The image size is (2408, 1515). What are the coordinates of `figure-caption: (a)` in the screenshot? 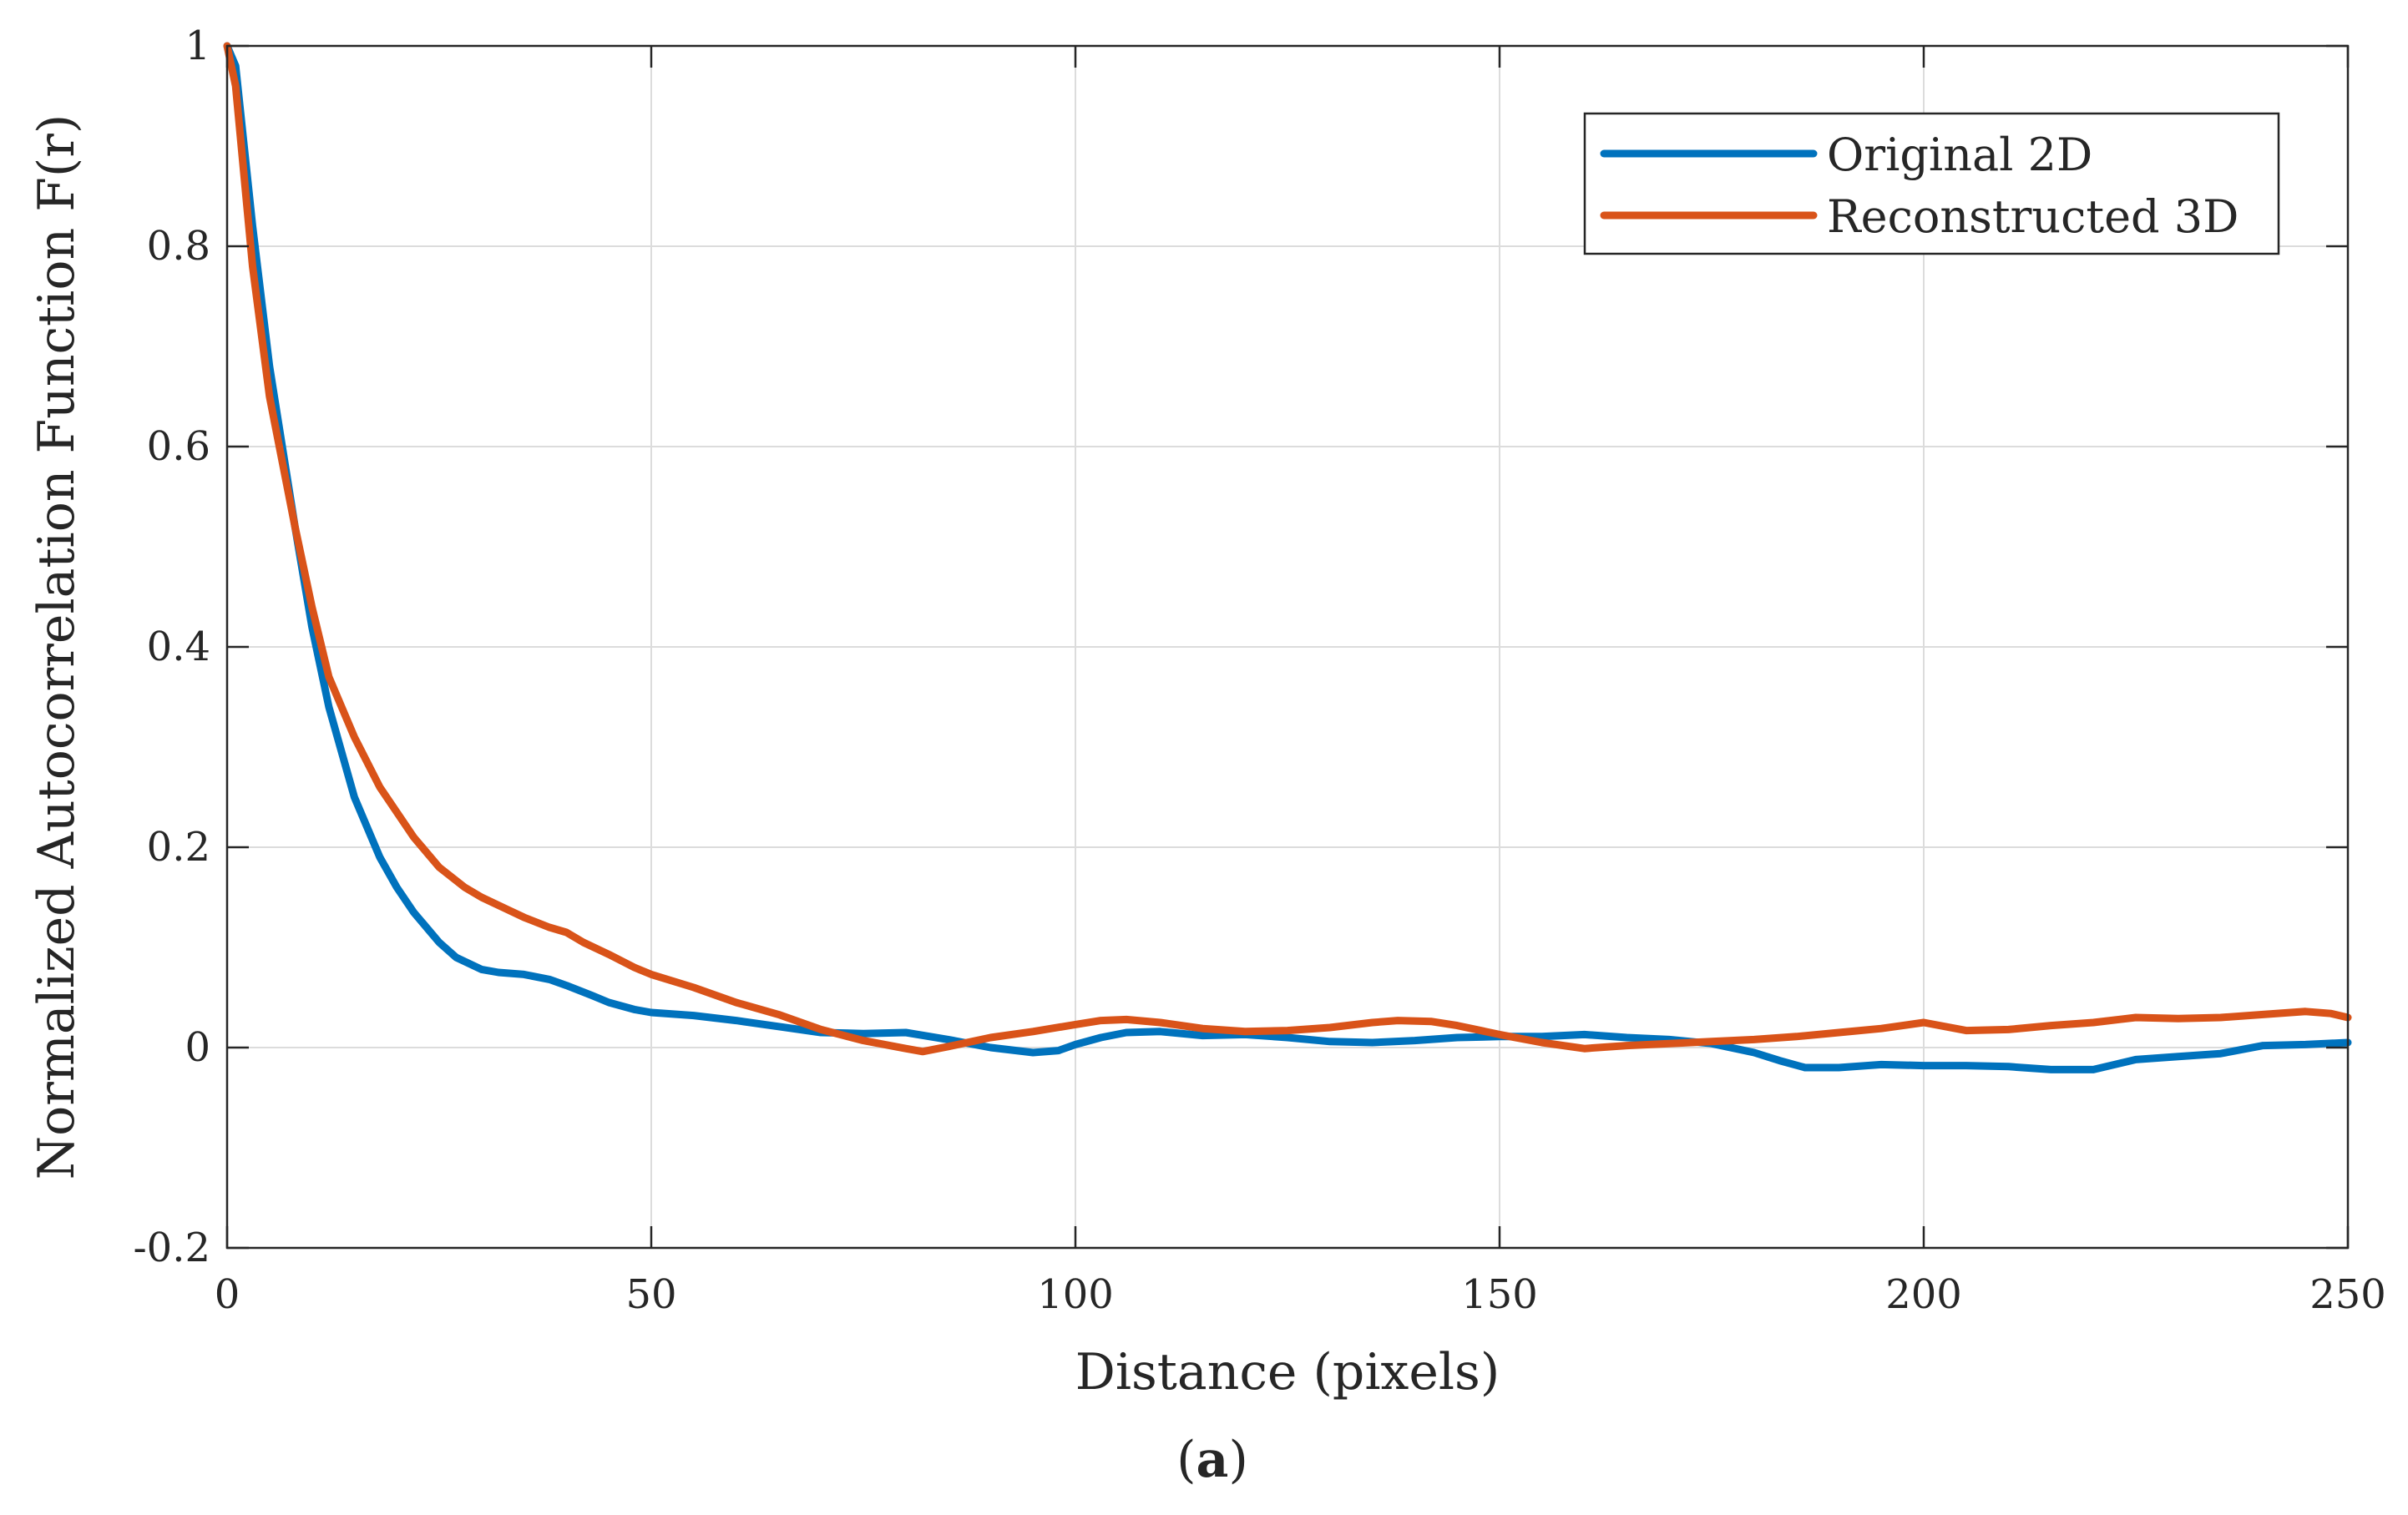 It's located at (1212, 1460).